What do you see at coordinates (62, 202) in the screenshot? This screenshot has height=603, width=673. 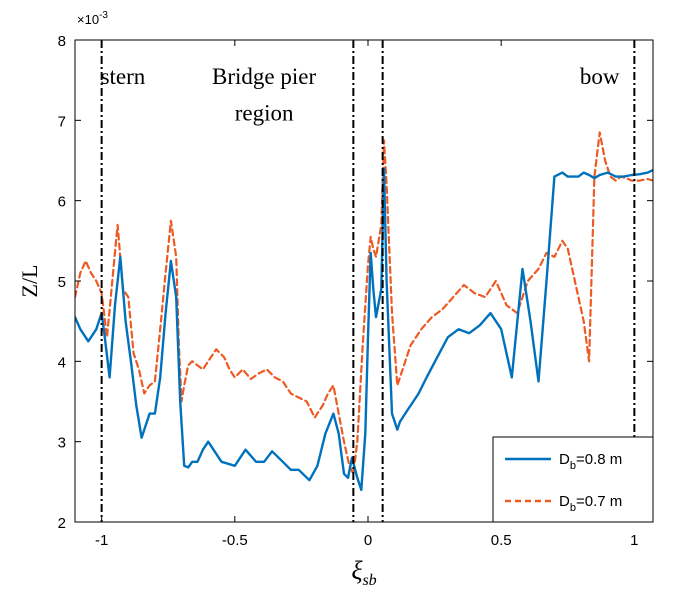 I see `y-tick-label: 6` at bounding box center [62, 202].